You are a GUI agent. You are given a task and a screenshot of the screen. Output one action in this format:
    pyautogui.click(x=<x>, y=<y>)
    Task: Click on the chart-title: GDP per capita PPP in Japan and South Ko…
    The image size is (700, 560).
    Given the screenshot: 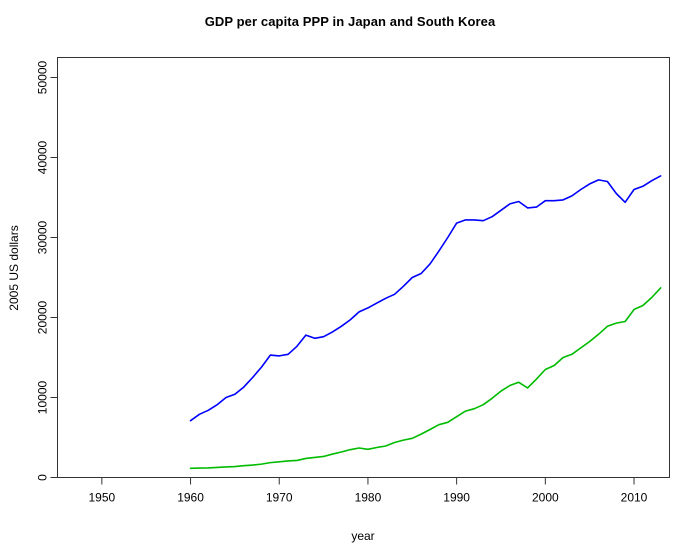 What is the action you would take?
    pyautogui.click(x=350, y=21)
    